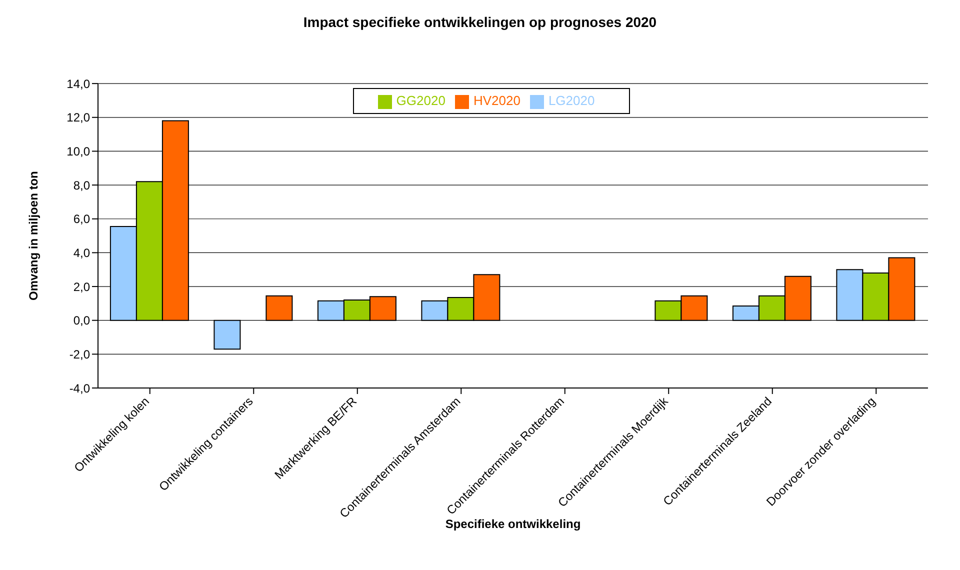  I want to click on y-tick-label: 0,0, so click(81, 321).